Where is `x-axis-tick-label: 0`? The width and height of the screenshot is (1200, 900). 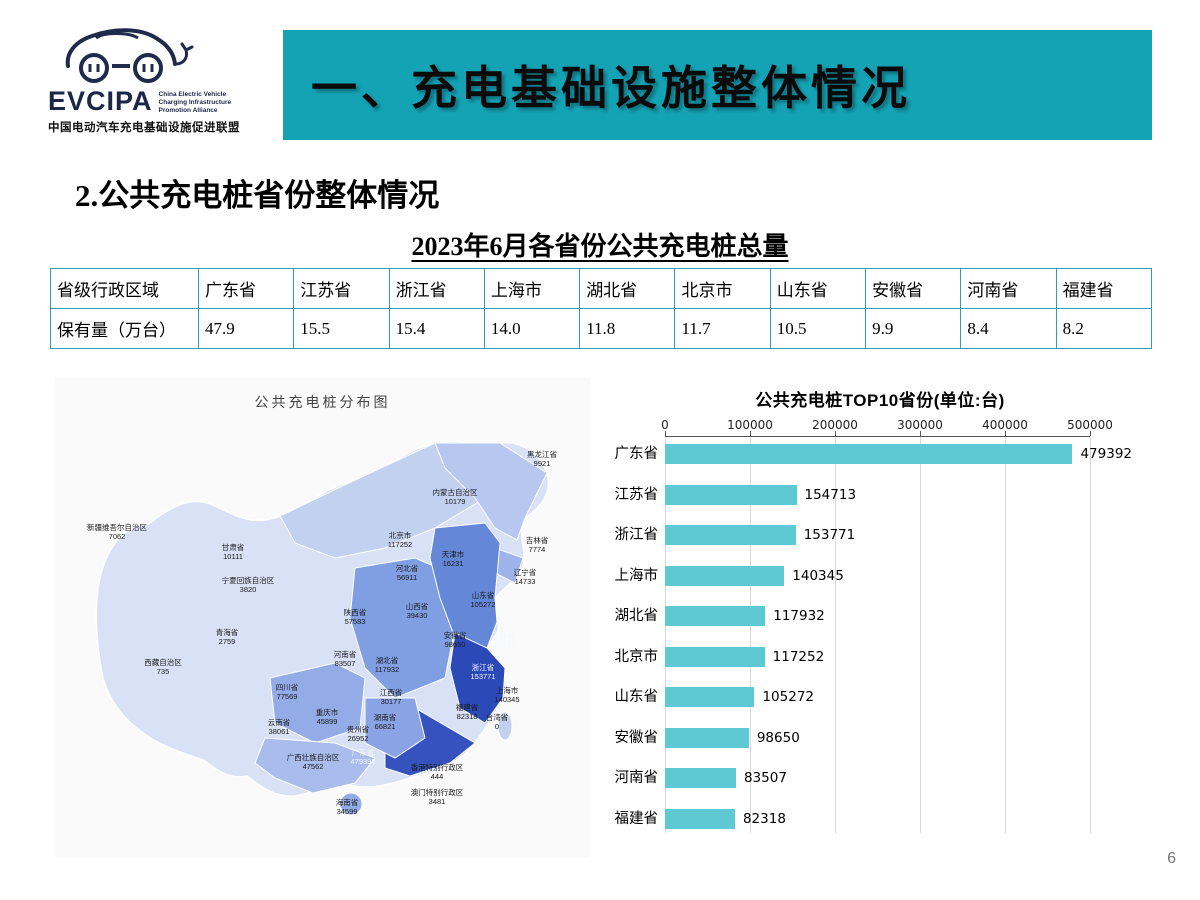
x-axis-tick-label: 0 is located at coordinates (665, 425).